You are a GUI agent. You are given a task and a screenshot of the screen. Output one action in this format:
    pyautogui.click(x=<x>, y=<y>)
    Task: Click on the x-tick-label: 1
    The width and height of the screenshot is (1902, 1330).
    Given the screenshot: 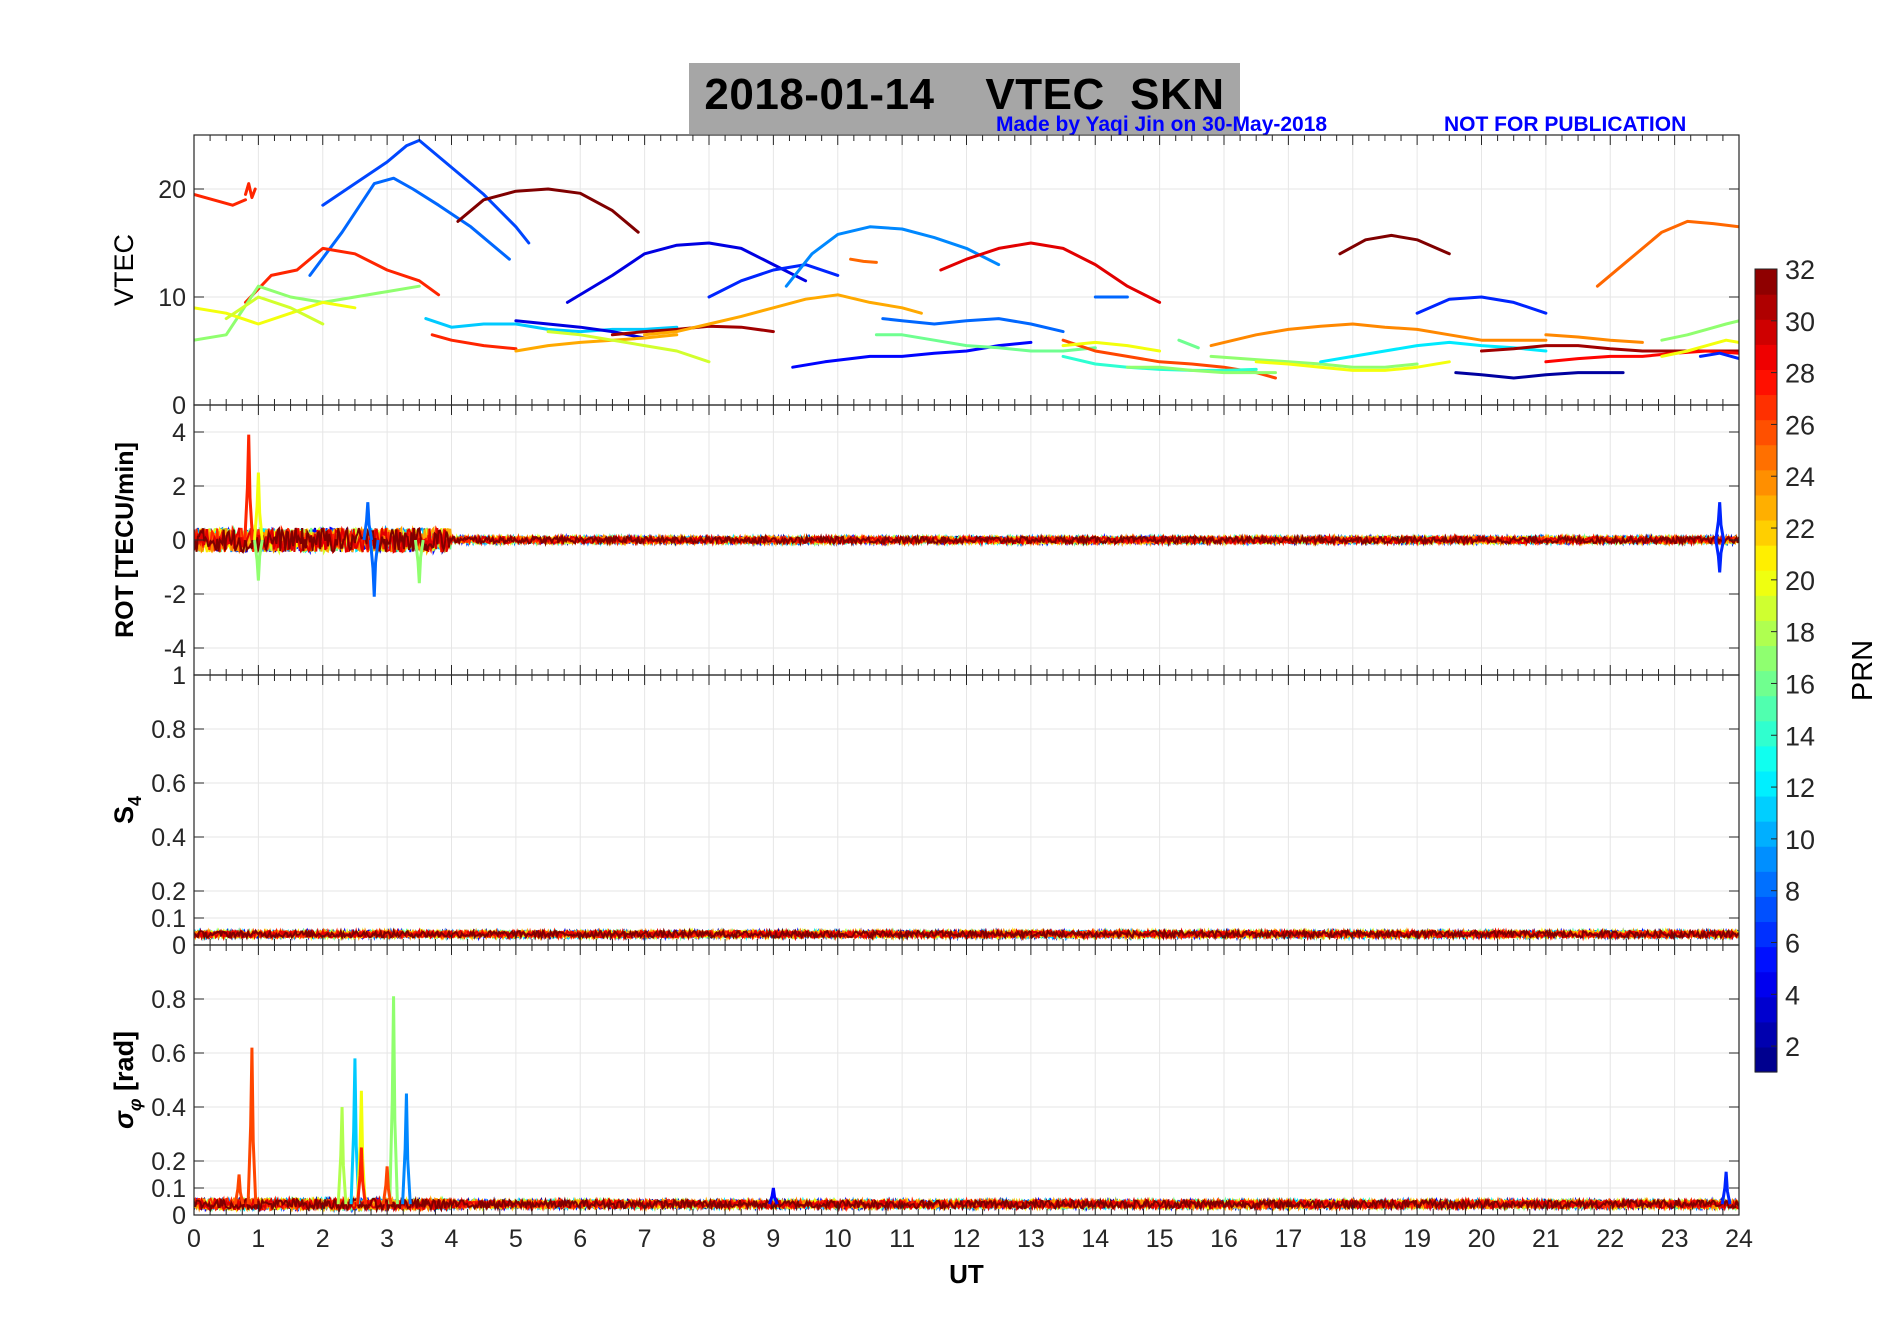 What is the action you would take?
    pyautogui.click(x=258, y=1239)
    